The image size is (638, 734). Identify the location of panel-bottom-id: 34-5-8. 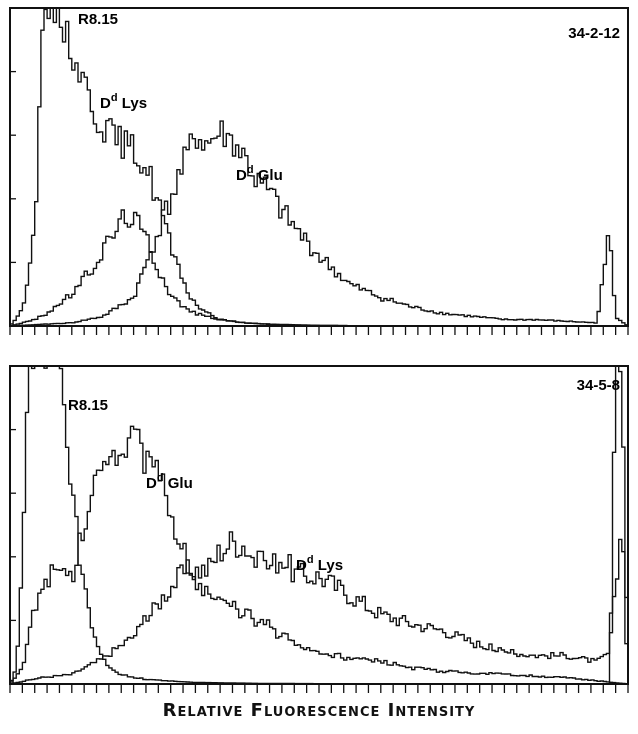
(598, 385).